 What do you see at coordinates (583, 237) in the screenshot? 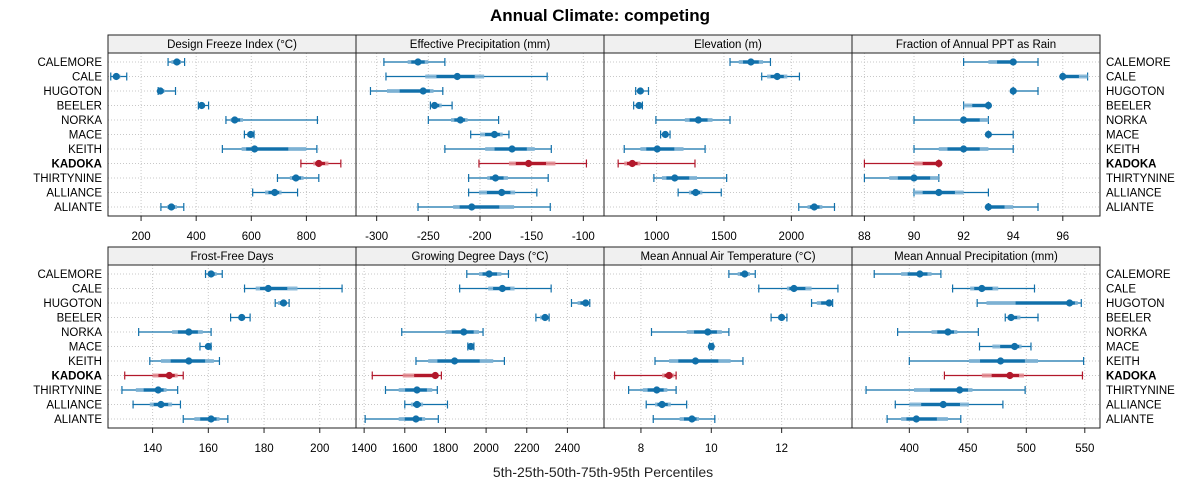
I see `x-tick-label: -100` at bounding box center [583, 237].